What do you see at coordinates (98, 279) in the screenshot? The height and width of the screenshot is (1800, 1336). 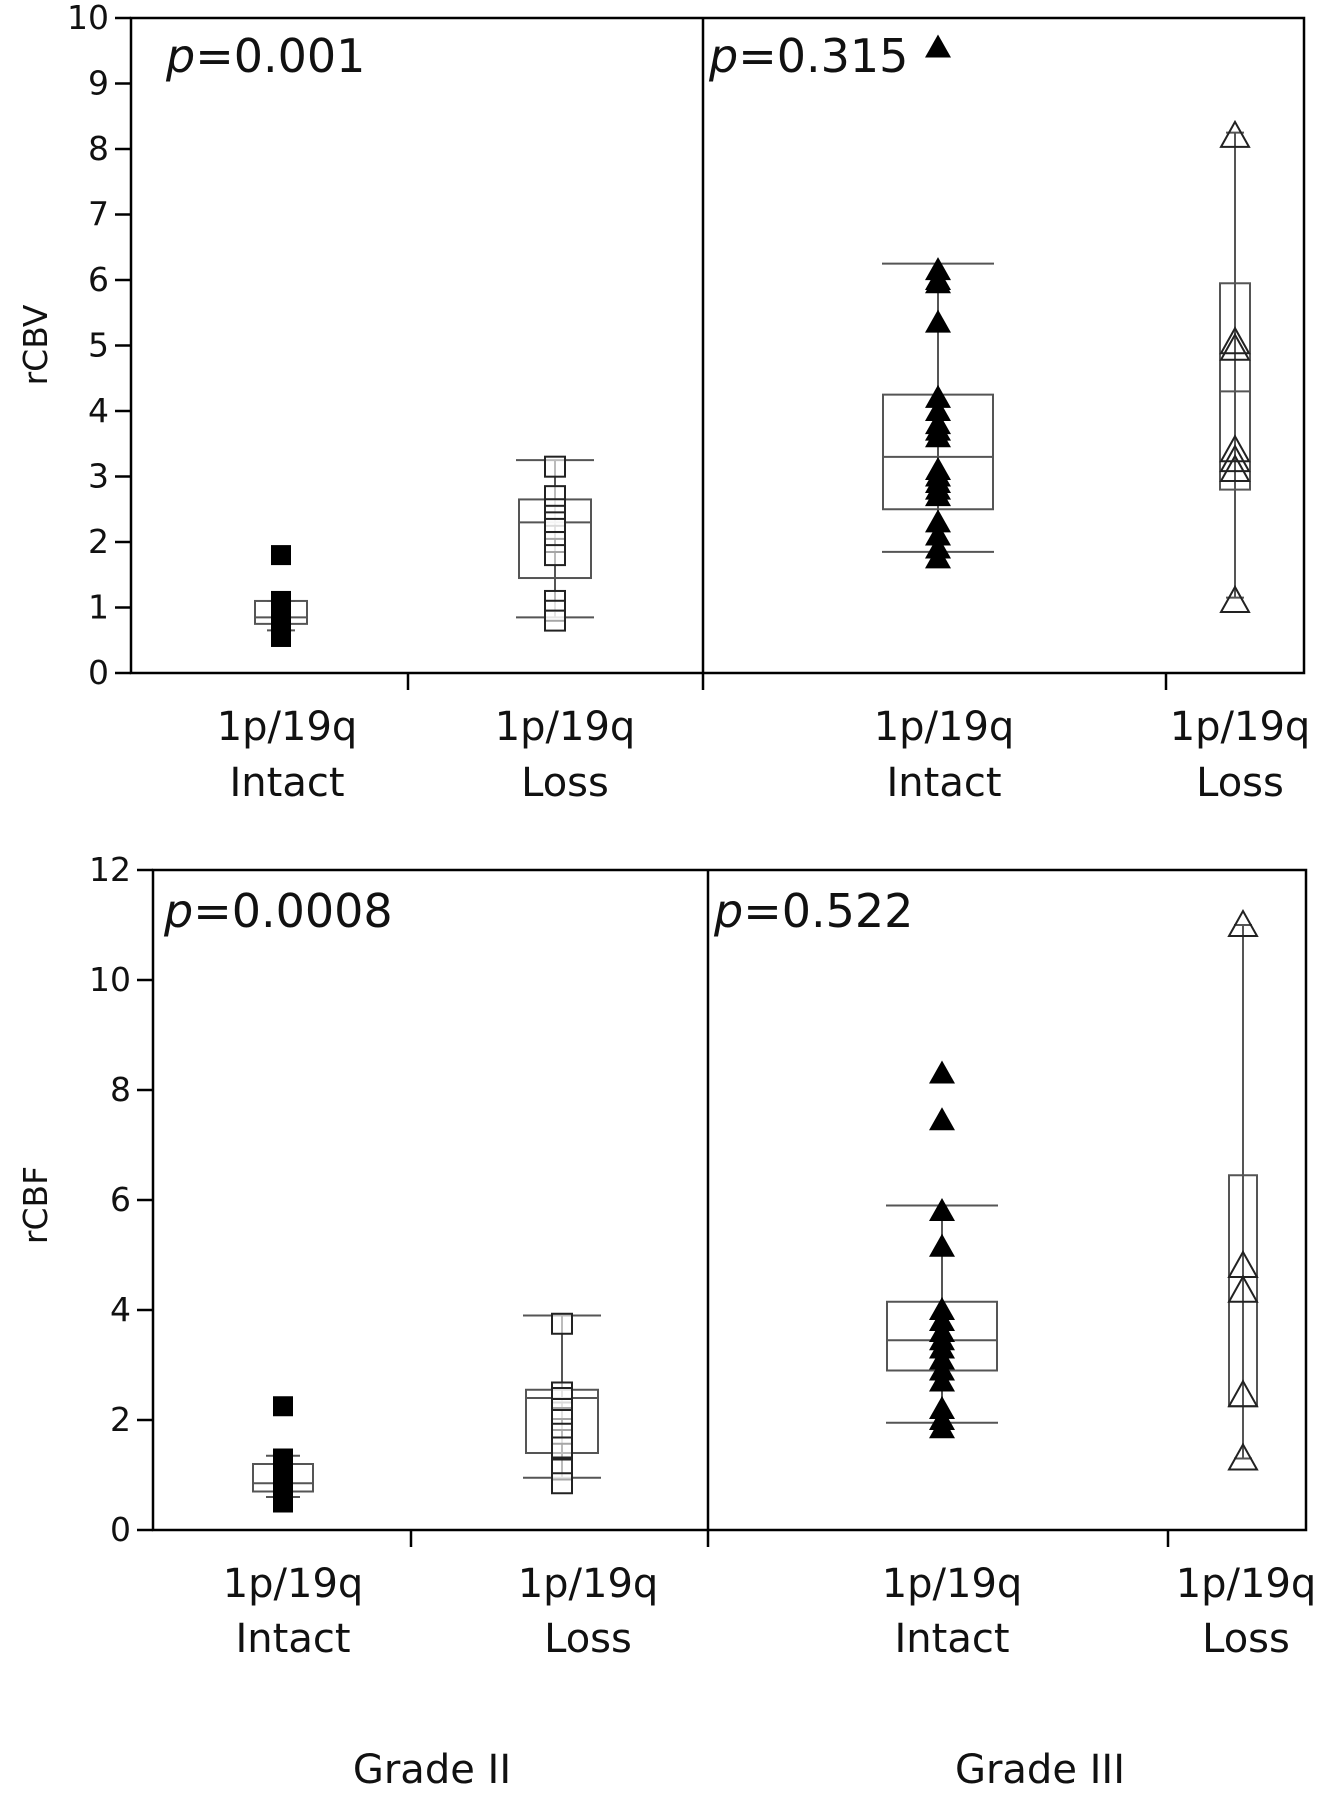 I see `rcbv-y-tick-label: 6` at bounding box center [98, 279].